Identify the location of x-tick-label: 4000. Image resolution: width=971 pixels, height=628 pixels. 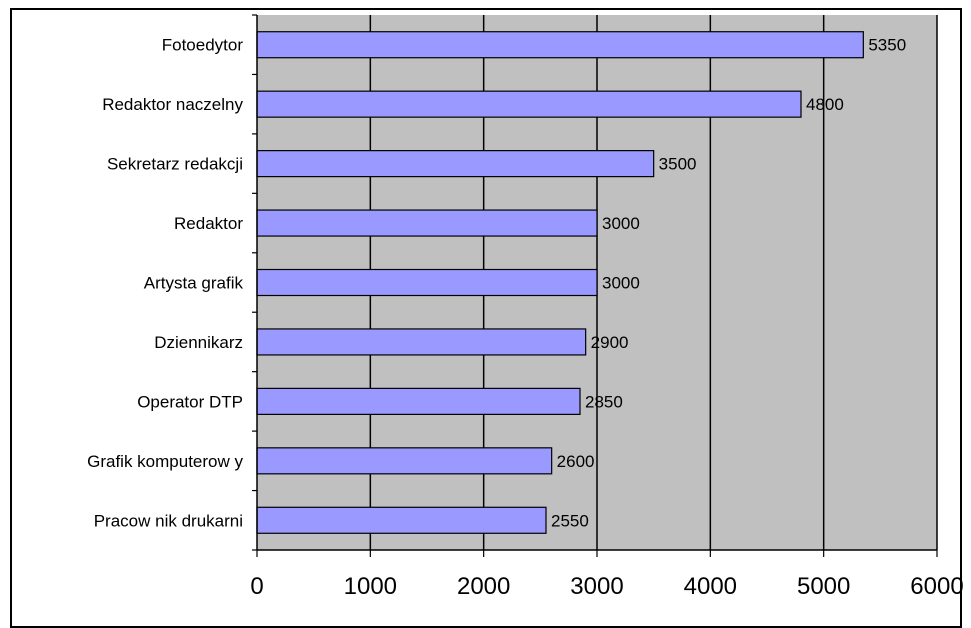
(710, 586).